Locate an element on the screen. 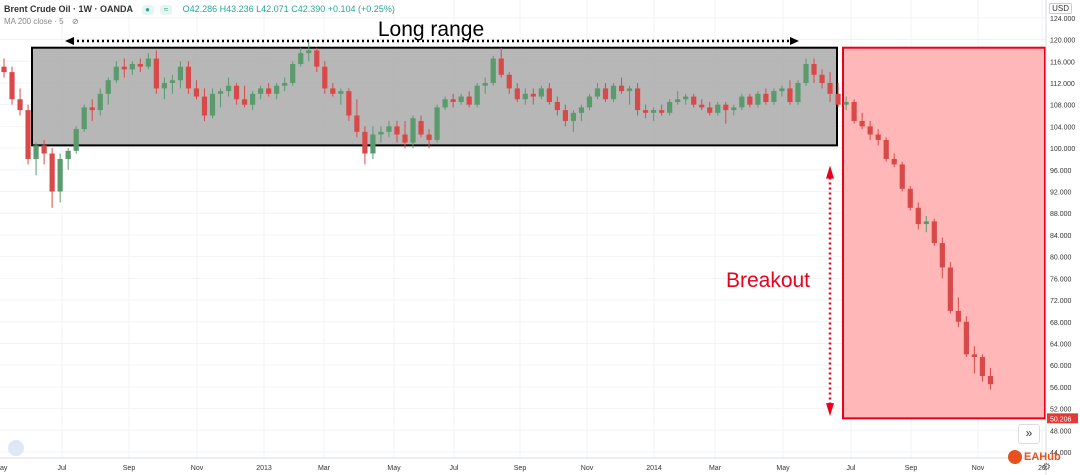  x-tick-label: Jul is located at coordinates (62, 468).